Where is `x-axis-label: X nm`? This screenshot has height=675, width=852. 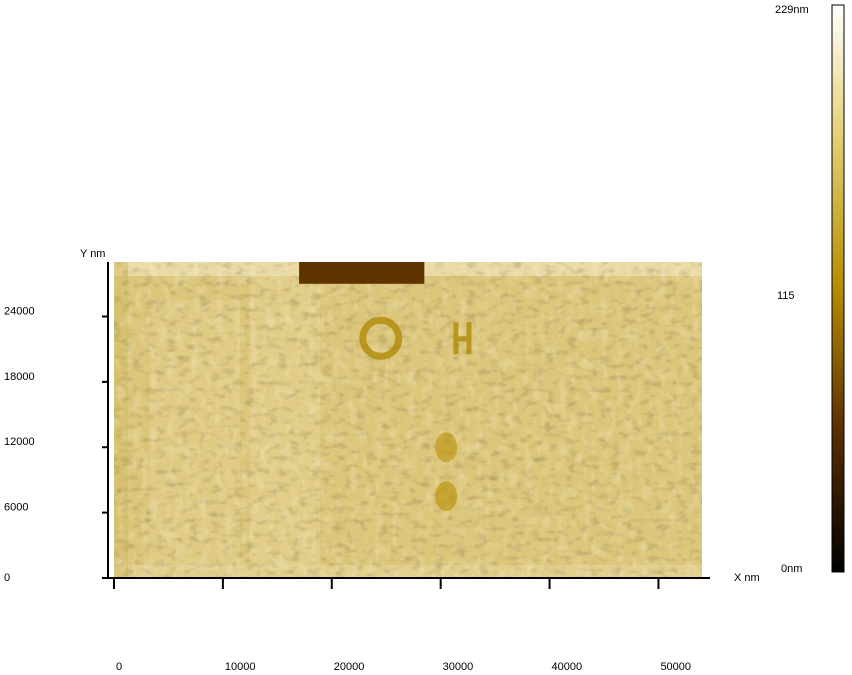
x-axis-label: X nm is located at coordinates (747, 578).